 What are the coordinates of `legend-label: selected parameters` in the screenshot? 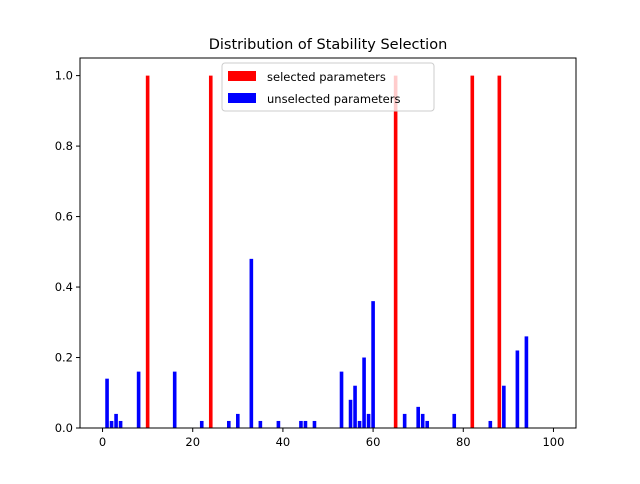 It's located at (326, 77).